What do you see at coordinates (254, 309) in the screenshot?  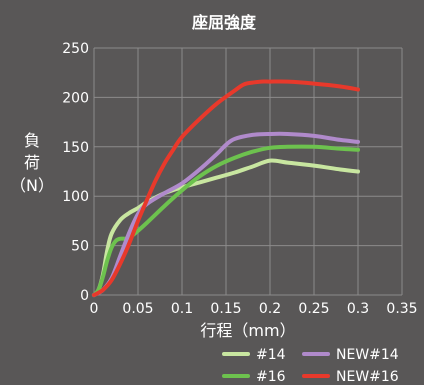 I see `x-axis-ticks: 0 0.05 0.1 0.15 0.2 0.25 0.3 0.35` at bounding box center [254, 309].